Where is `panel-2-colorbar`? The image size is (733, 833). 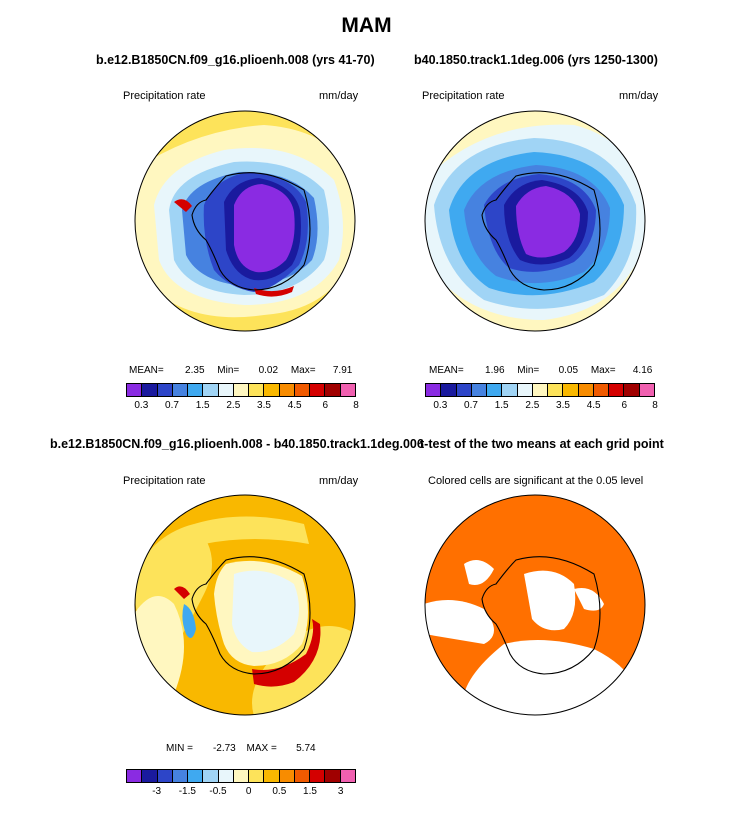 panel-2-colorbar is located at coordinates (540, 390).